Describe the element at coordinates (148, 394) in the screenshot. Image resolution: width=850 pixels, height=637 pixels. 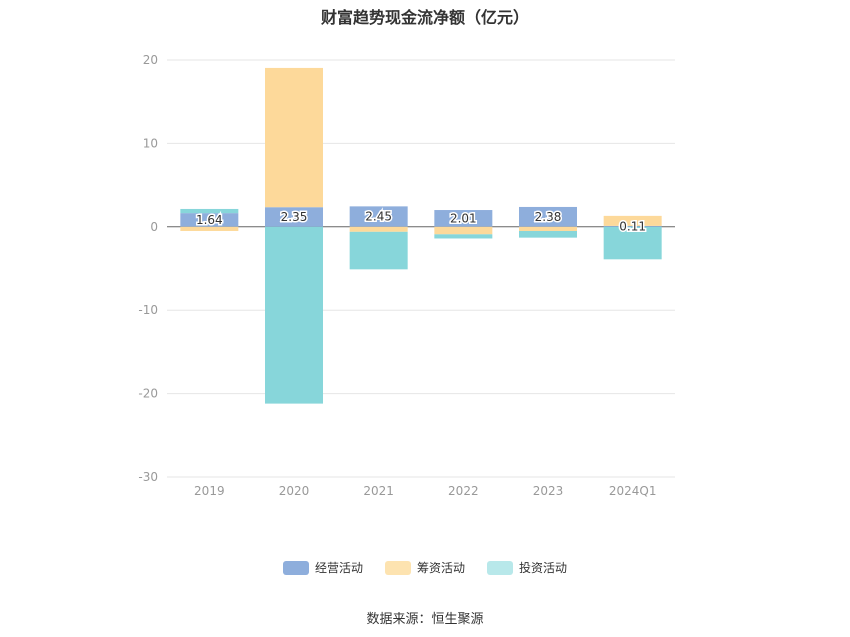
I see `y-tick-label: -20` at that location.